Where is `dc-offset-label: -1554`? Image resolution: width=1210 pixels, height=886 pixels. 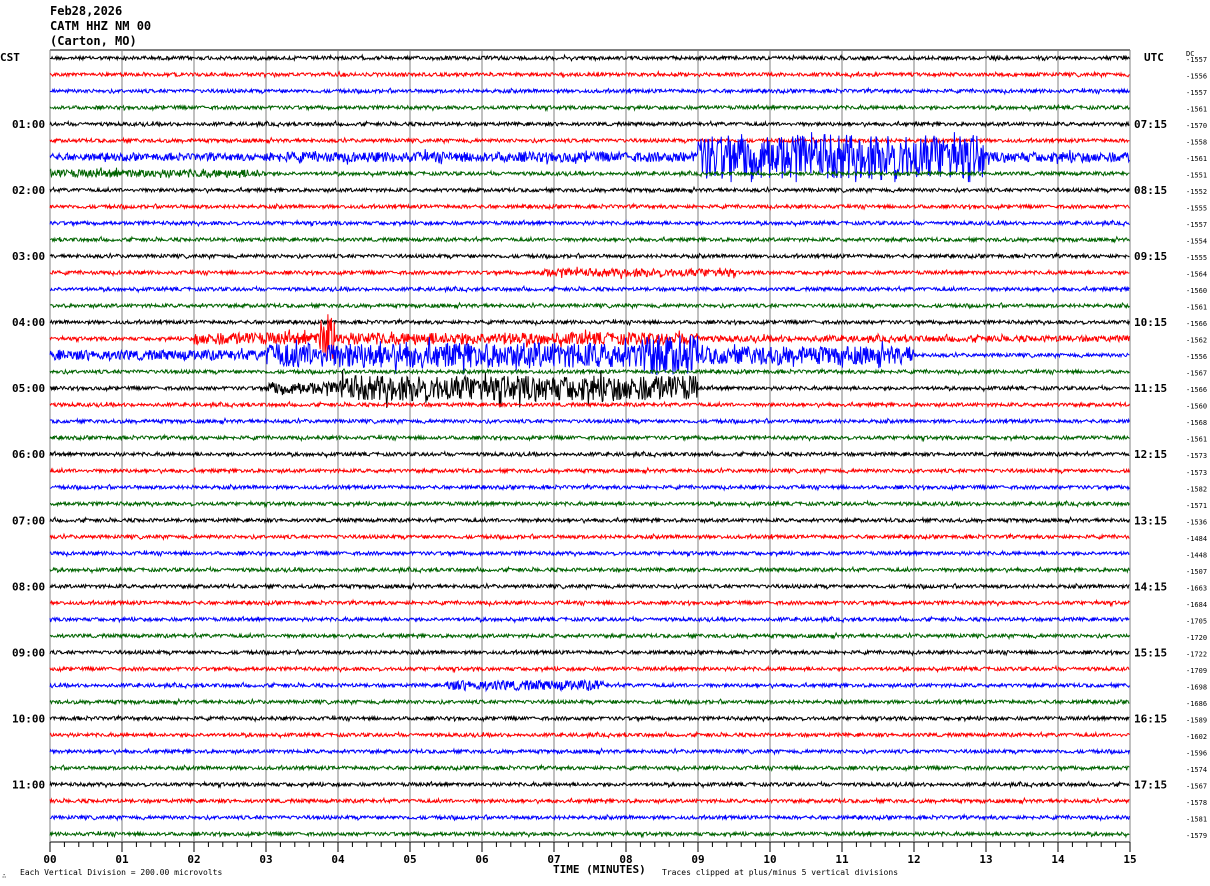 dc-offset-label: -1554 is located at coordinates (1196, 242).